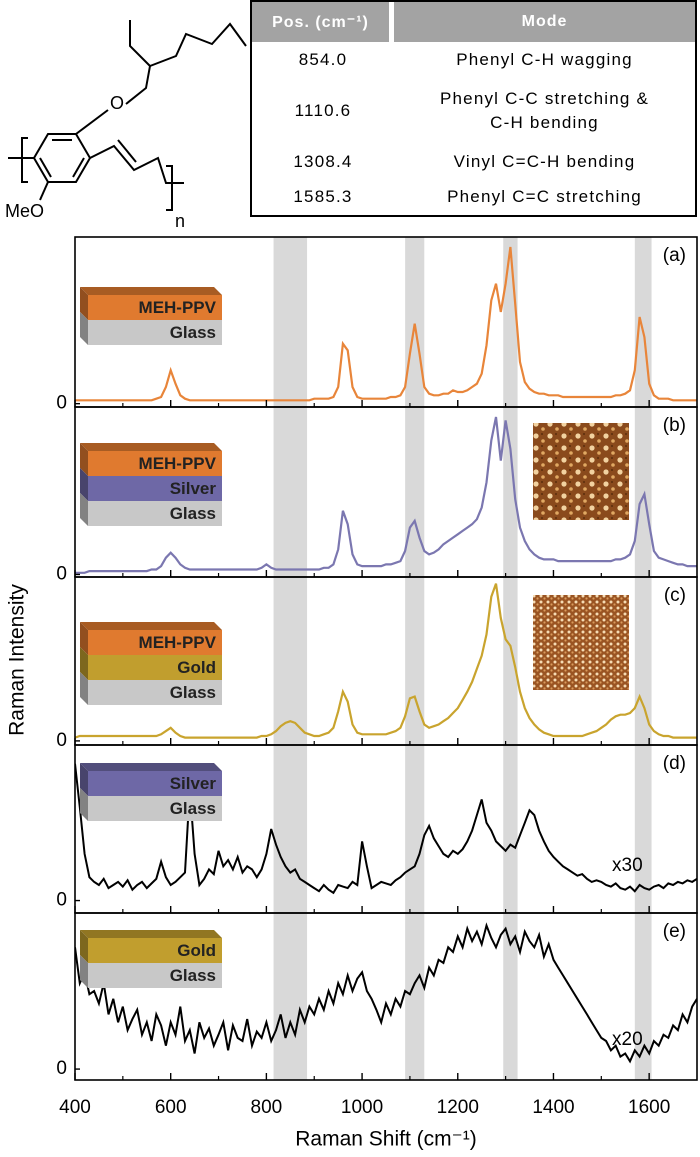  What do you see at coordinates (17, 660) in the screenshot?
I see `y-axis-label: Raman Intensity` at bounding box center [17, 660].